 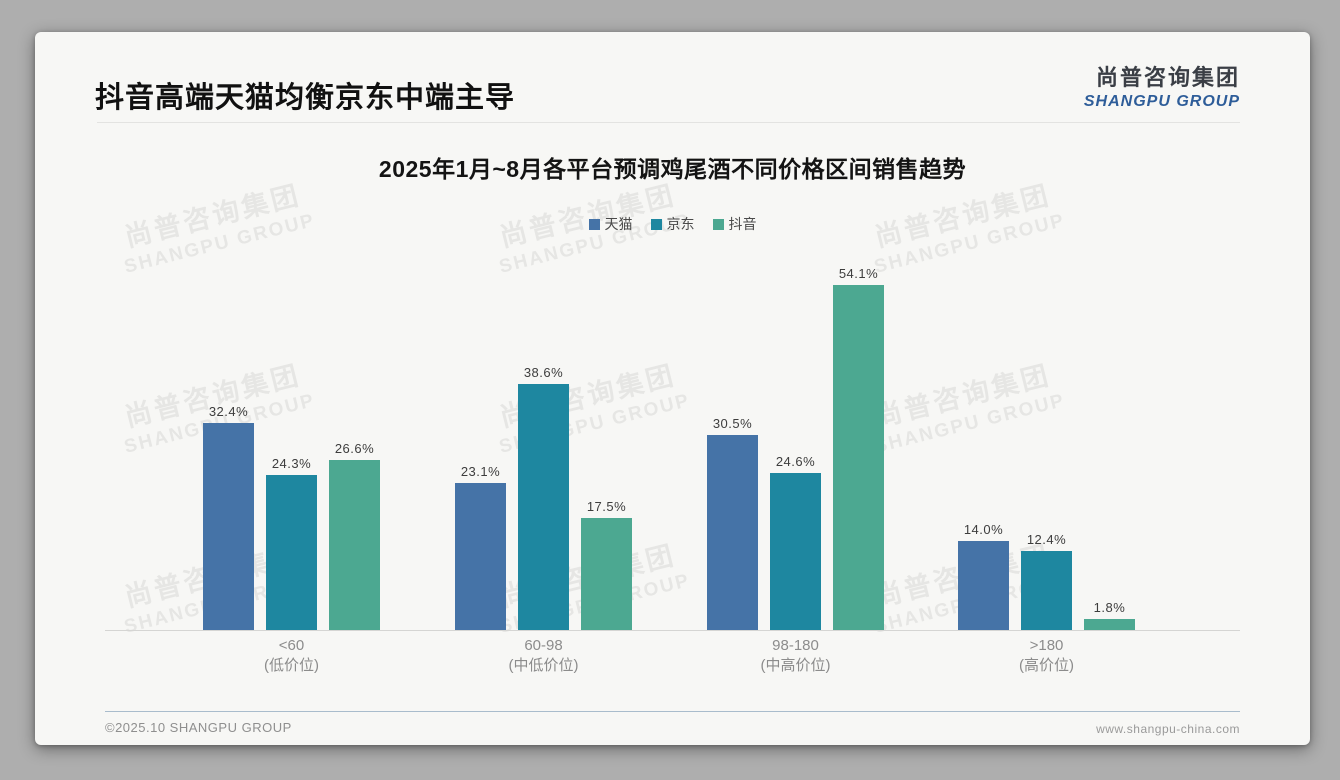 I want to click on bar-wrap: 54.1%, so click(x=858, y=448).